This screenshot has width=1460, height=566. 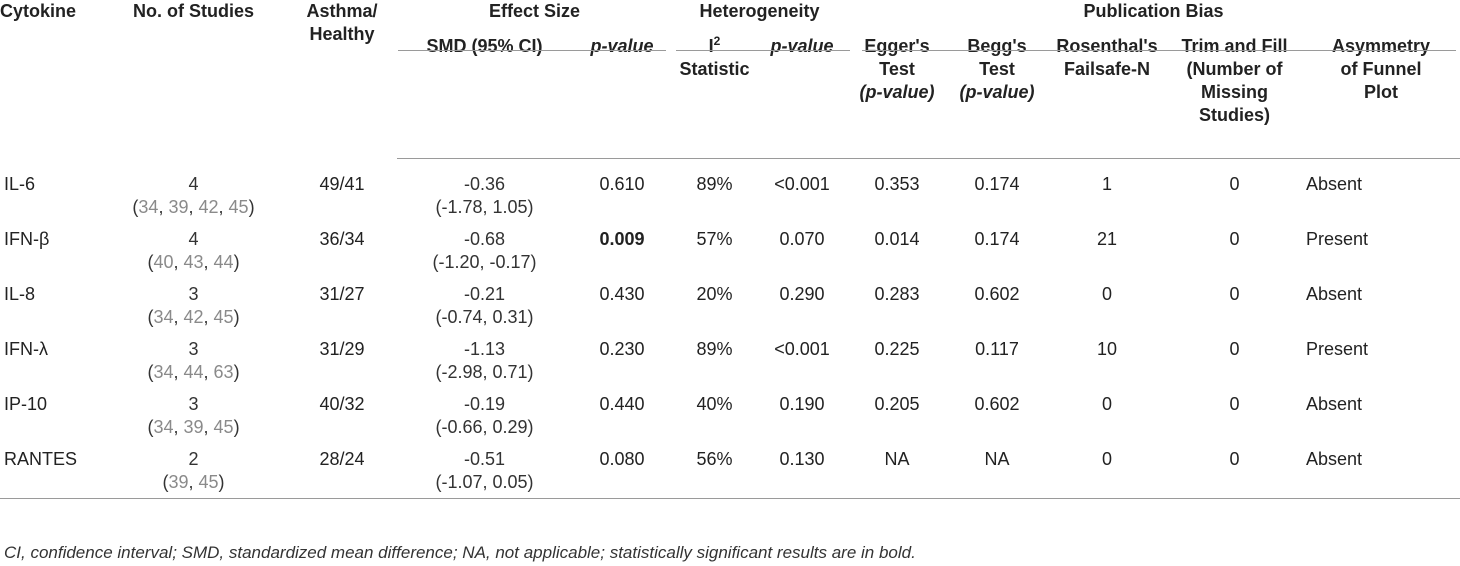 What do you see at coordinates (342, 11) in the screenshot?
I see `header-asthma-label: Asthma/` at bounding box center [342, 11].